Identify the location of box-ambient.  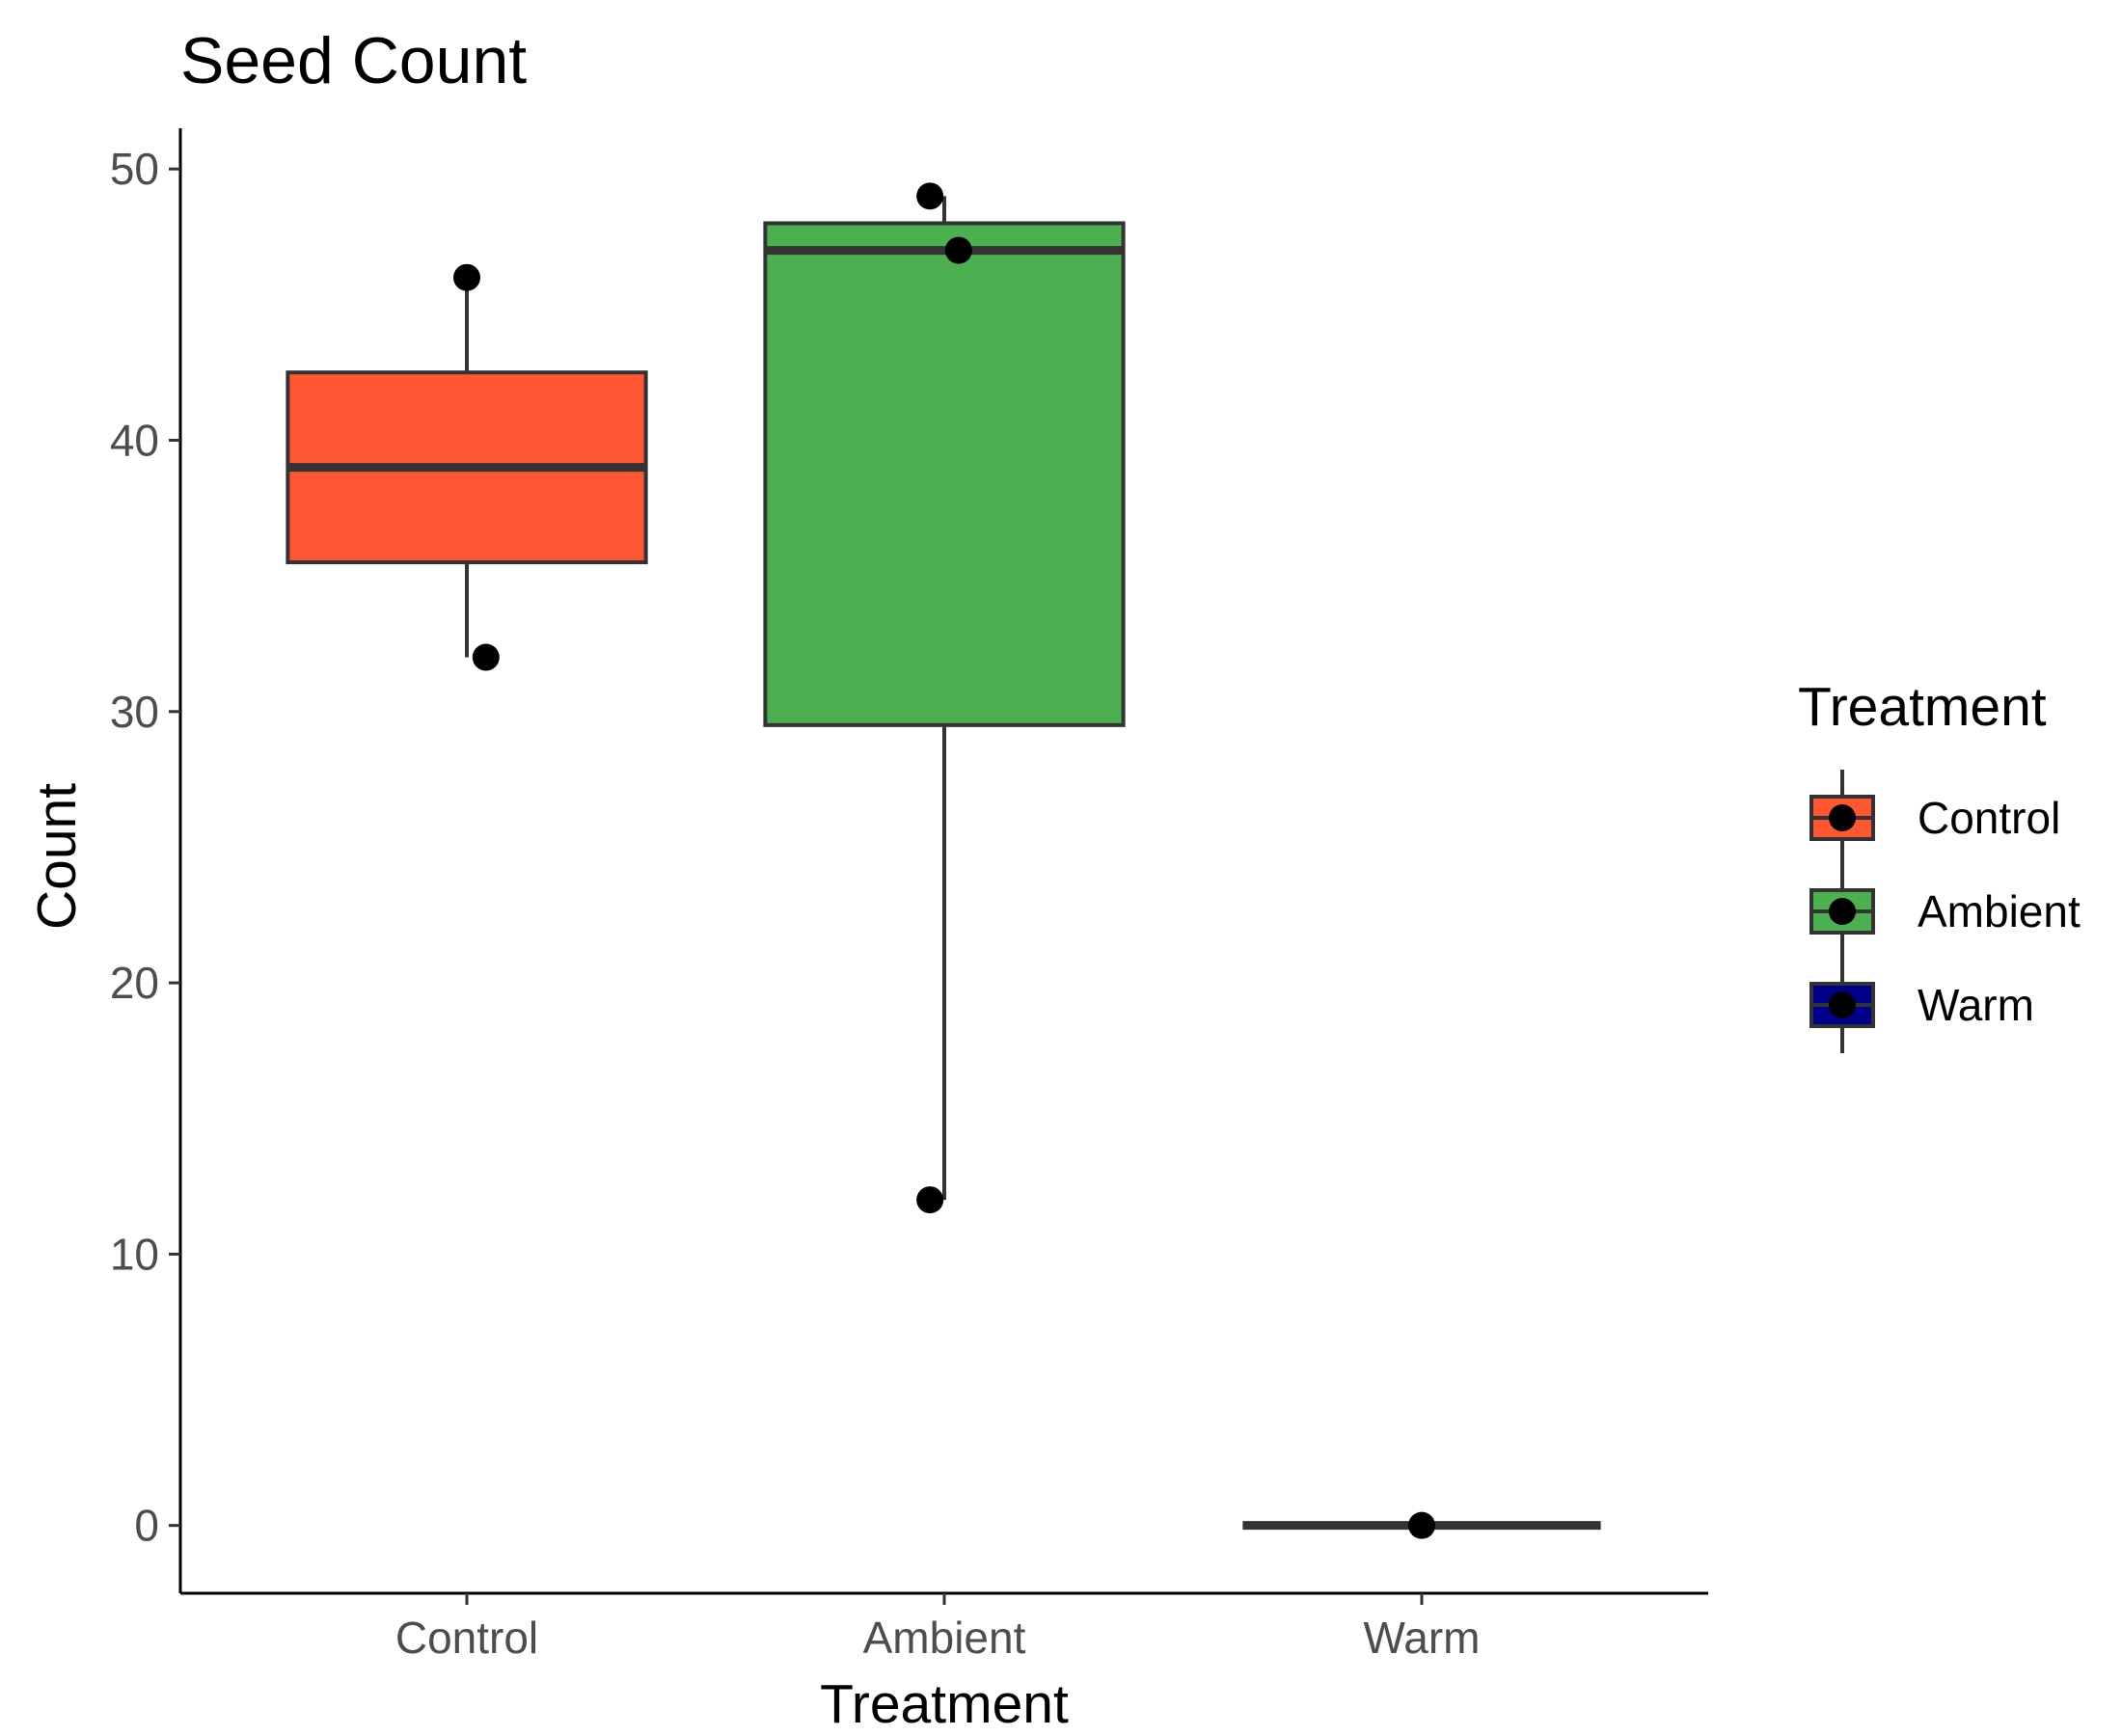
(945, 698).